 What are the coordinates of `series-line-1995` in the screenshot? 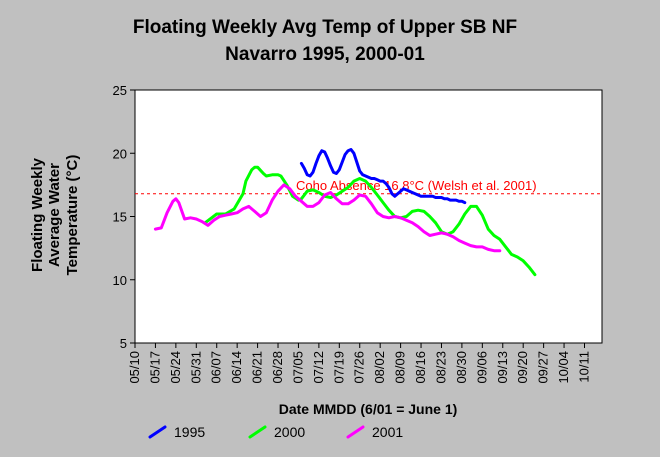 It's located at (383, 176).